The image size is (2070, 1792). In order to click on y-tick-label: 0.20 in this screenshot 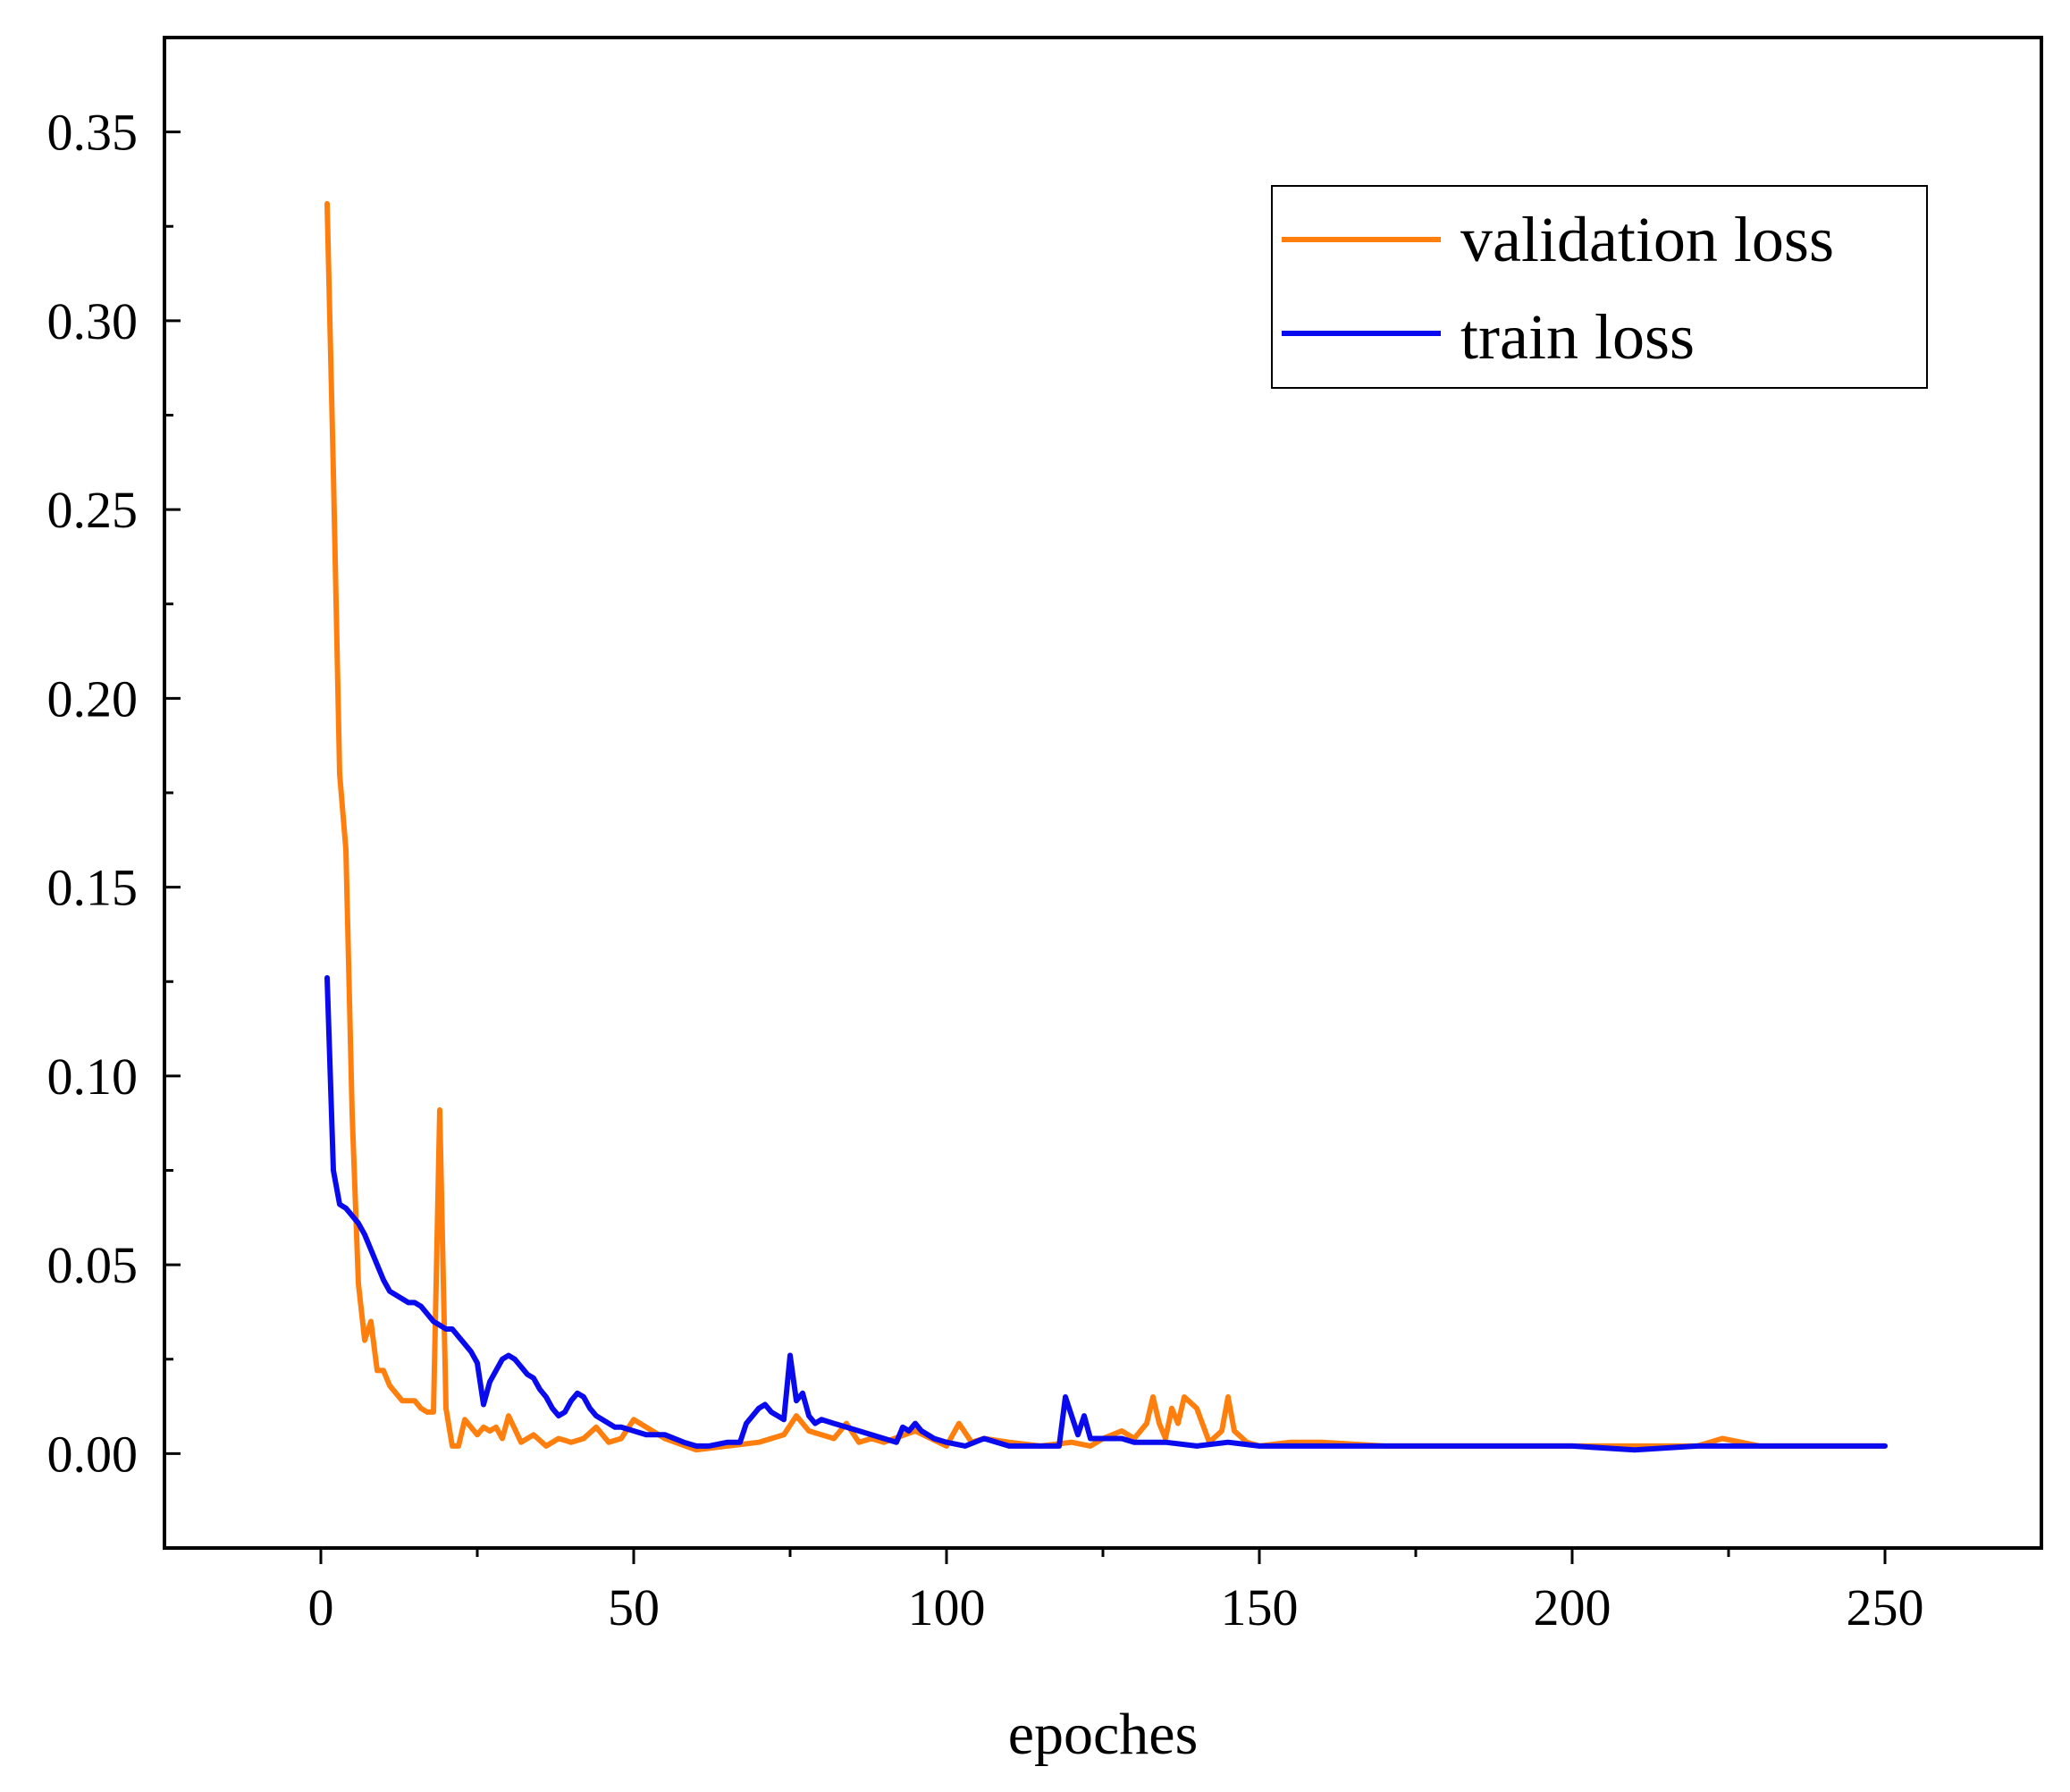, I will do `click(93, 699)`.